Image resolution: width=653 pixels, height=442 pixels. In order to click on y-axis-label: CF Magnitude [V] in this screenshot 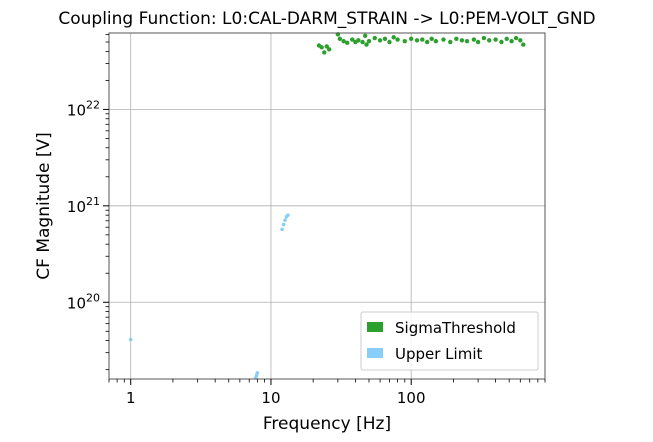, I will do `click(44, 205)`.